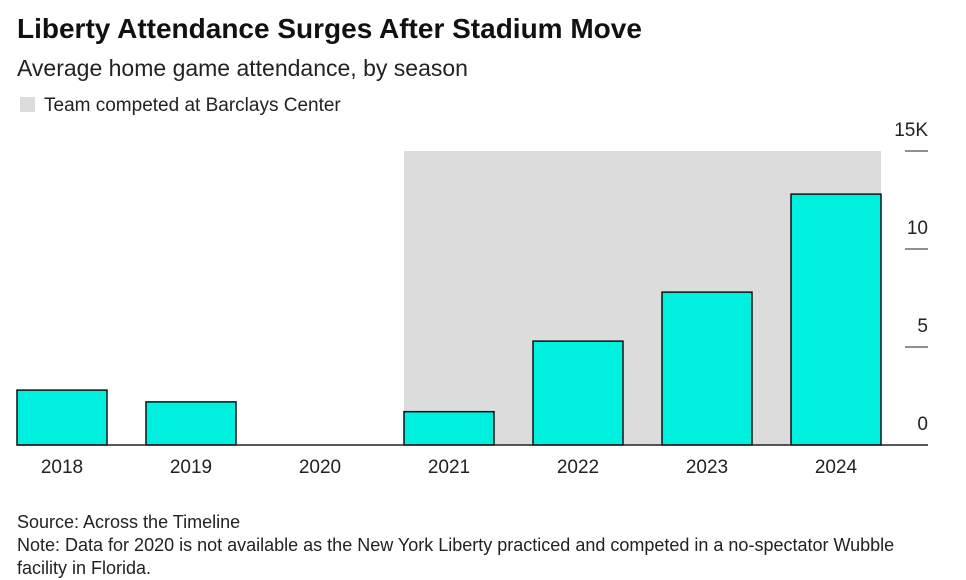 The image size is (966, 580). Describe the element at coordinates (707, 467) in the screenshot. I see `x-tick-label: 2023` at that location.